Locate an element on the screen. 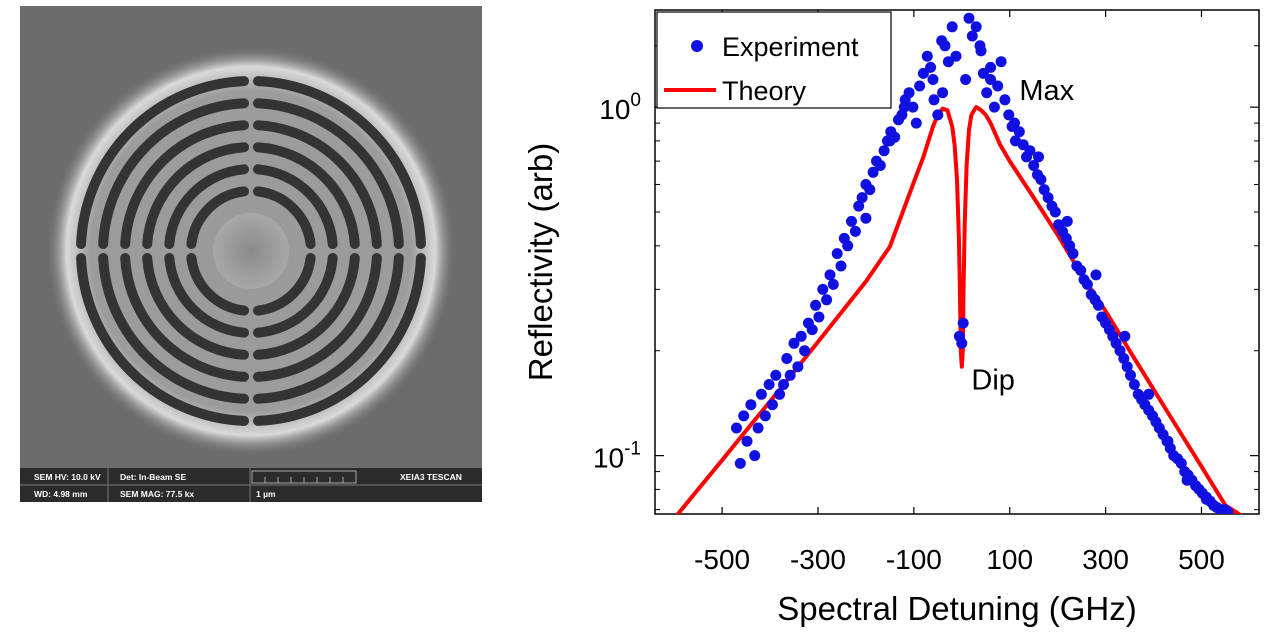 The image size is (1269, 635). x-tick-label: -100 is located at coordinates (914, 559).